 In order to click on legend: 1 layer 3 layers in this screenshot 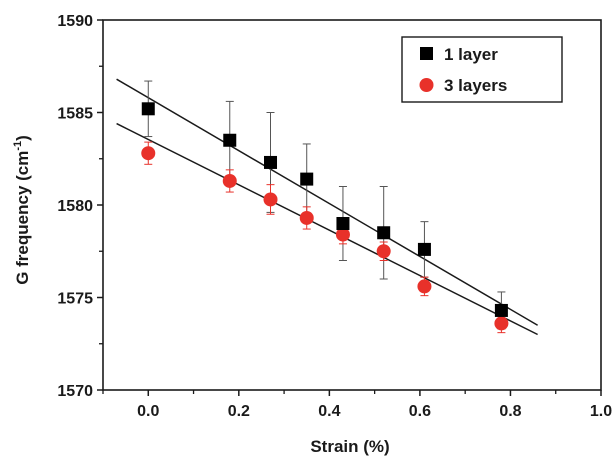, I will do `click(482, 69)`.